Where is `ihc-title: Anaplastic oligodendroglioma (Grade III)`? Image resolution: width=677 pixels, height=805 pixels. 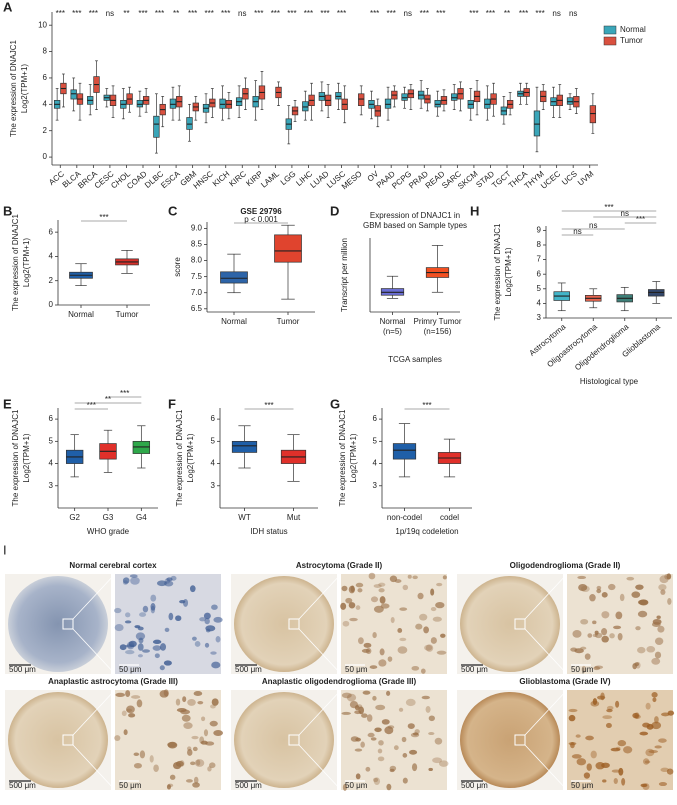
ihc-title: Anaplastic oligodendroglioma (Grade III) is located at coordinates (339, 681).